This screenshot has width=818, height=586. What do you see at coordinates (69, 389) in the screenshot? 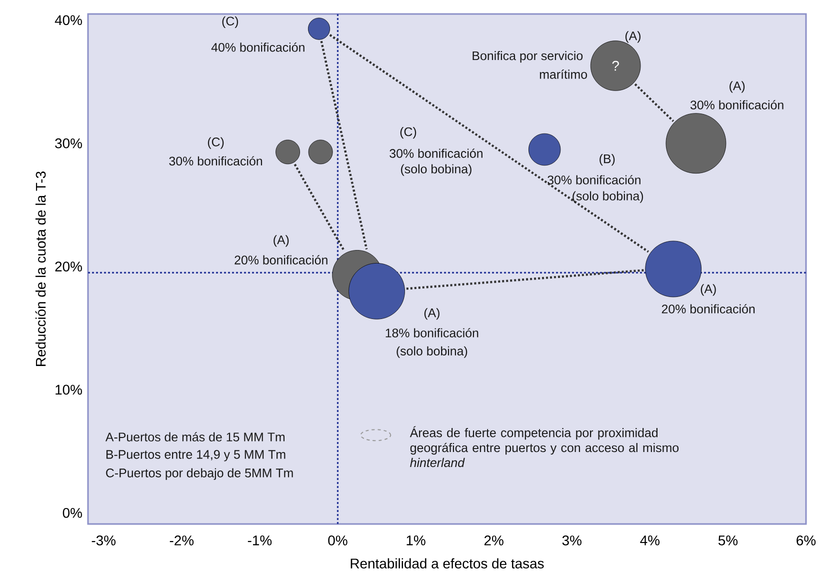
I see `y-tick-label: 10%` at bounding box center [69, 389].